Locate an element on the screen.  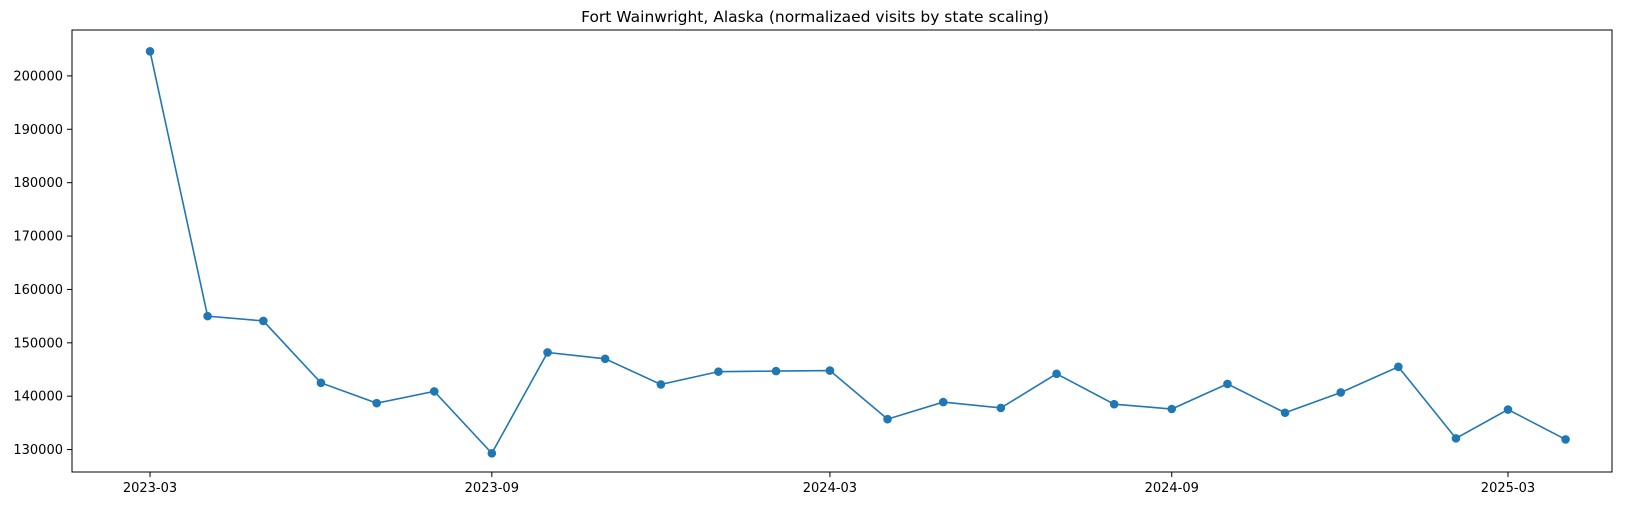
x-tick-label: 2025-03 is located at coordinates (1508, 488).